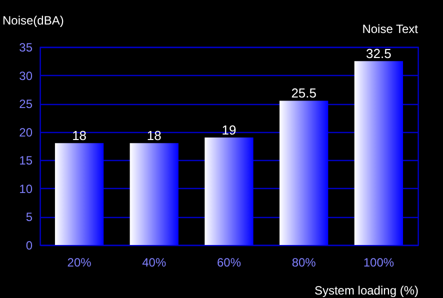 The height and width of the screenshot is (298, 443). What do you see at coordinates (26, 189) in the screenshot?
I see `y-tick-label: 10` at bounding box center [26, 189].